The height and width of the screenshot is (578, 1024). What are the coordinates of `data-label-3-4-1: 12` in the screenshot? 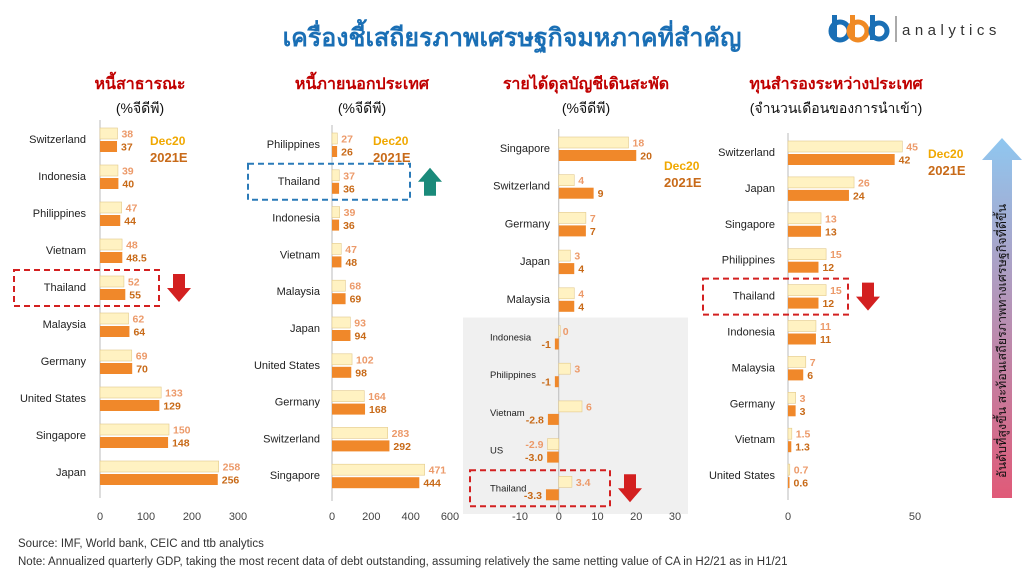 It's located at (828, 304).